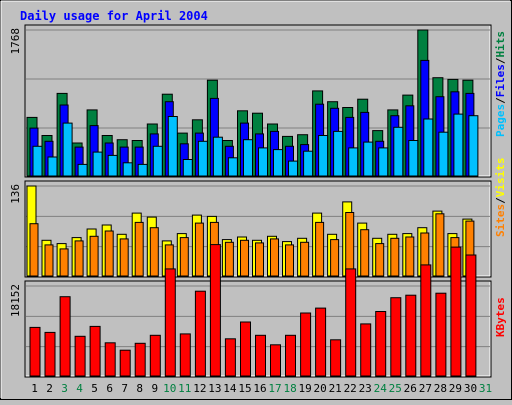 The image size is (512, 405). I want to click on legend-entry: Pages, so click(500, 120).